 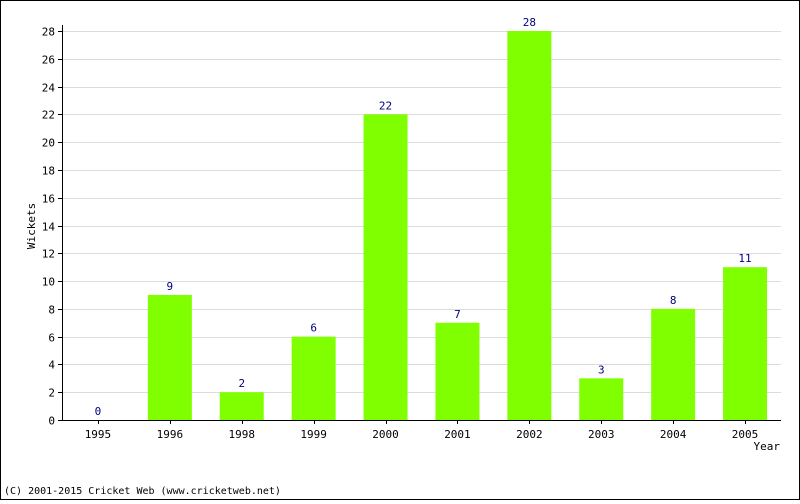 I want to click on y-tick-label: 24, so click(x=49, y=88).